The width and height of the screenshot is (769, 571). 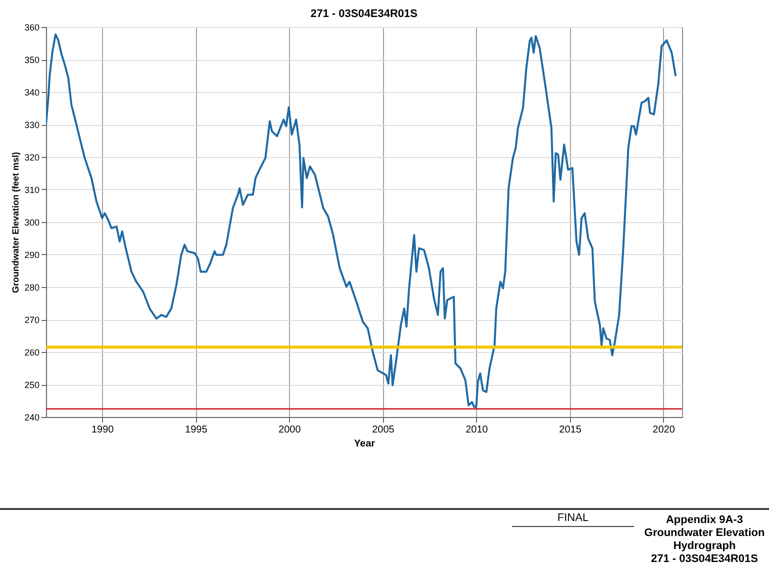 I want to click on y-tick-label: 350, so click(x=32, y=60).